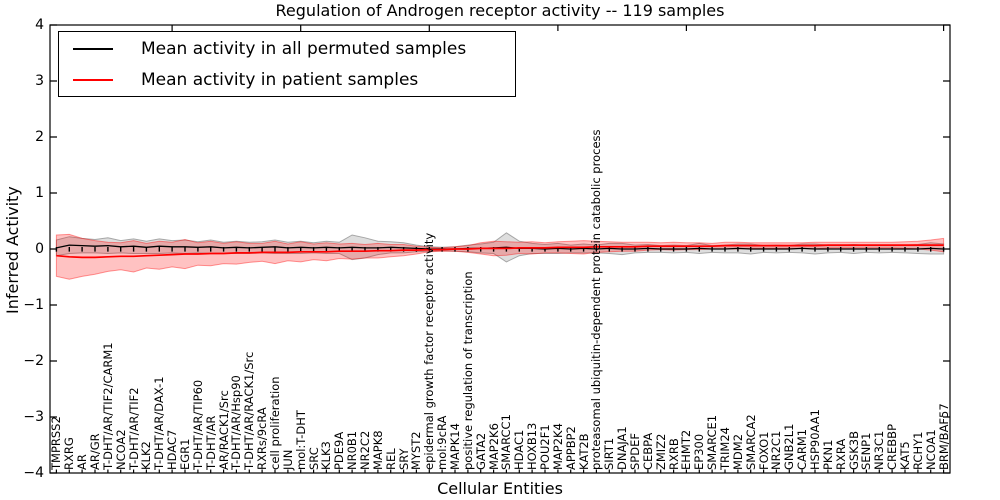 The width and height of the screenshot is (1000, 500). Describe the element at coordinates (647, 451) in the screenshot. I see `x-tick-label: CEBPA` at that location.